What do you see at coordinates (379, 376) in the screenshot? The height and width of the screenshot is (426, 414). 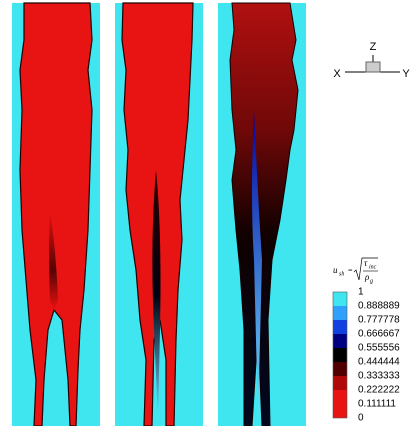 I see `colorbar-tick-label: 0.333333` at bounding box center [379, 376].